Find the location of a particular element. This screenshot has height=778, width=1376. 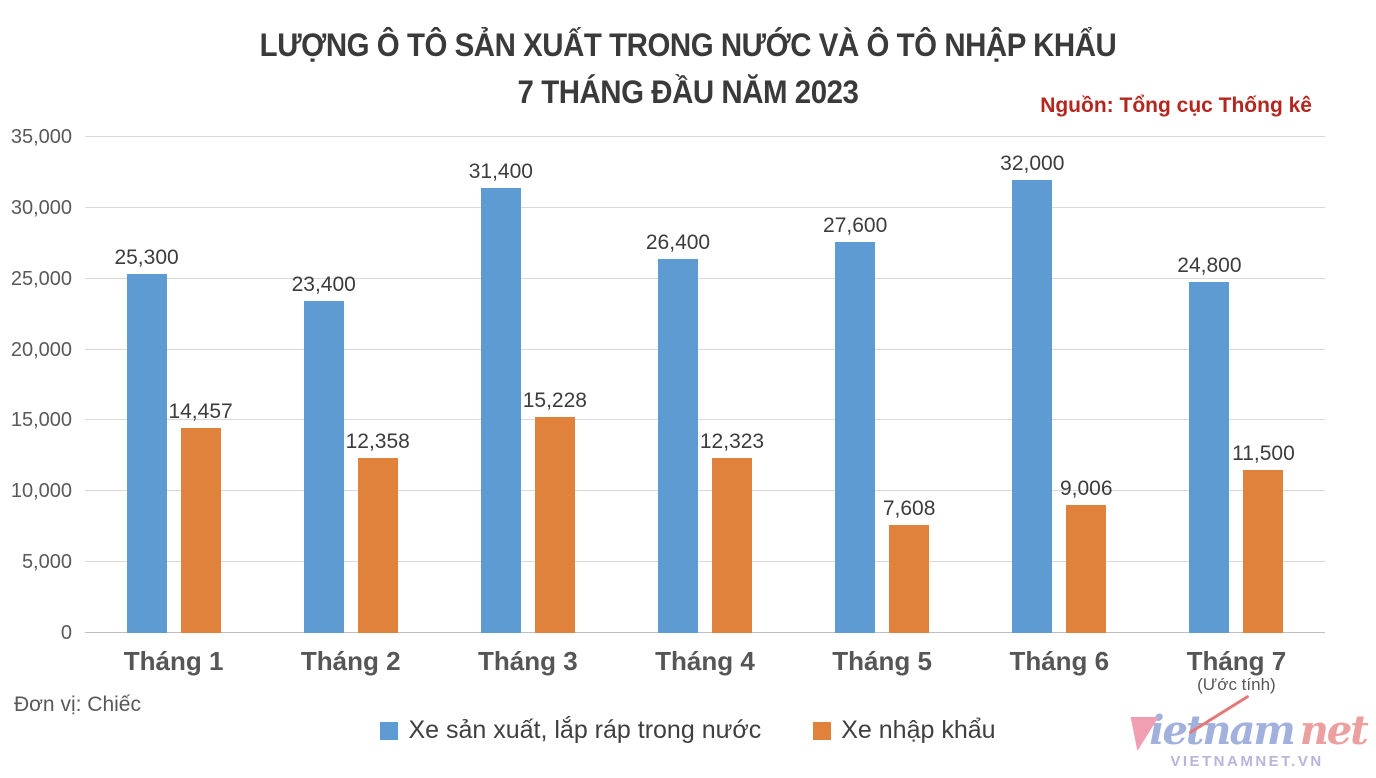

x-axis-label-note: (Ước tính) is located at coordinates (1236, 684).